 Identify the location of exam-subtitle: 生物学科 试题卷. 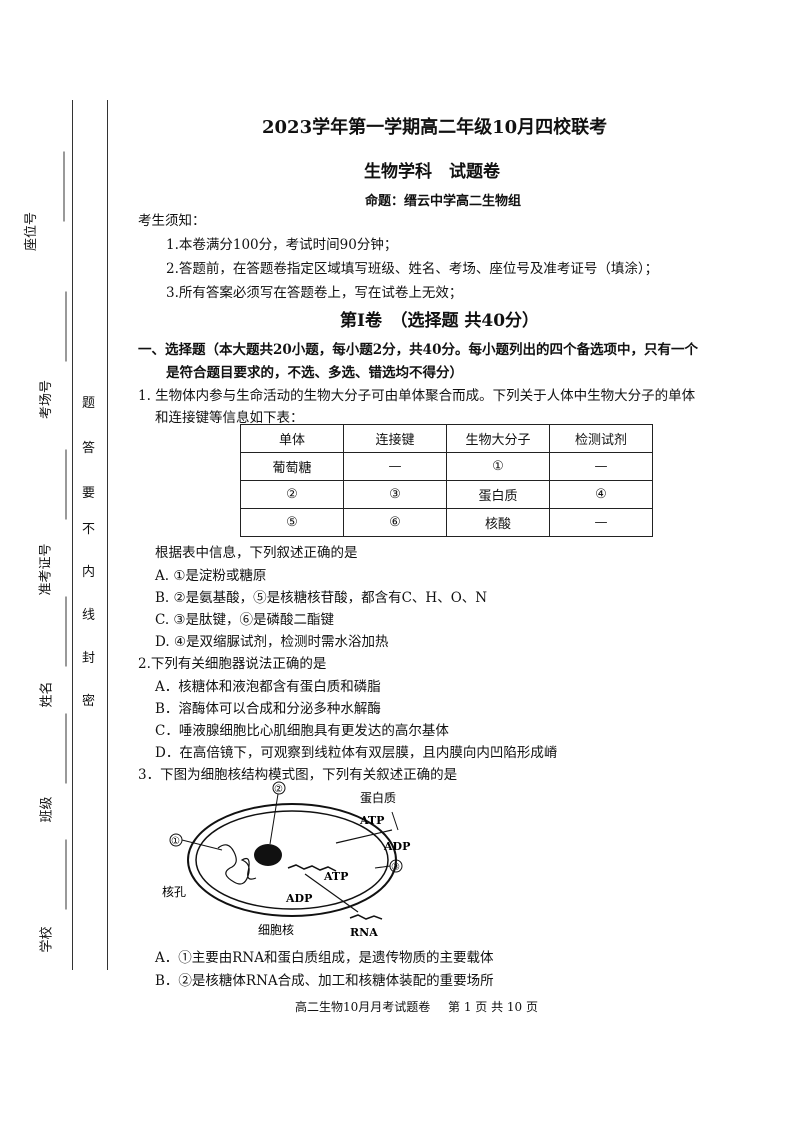
(432, 172).